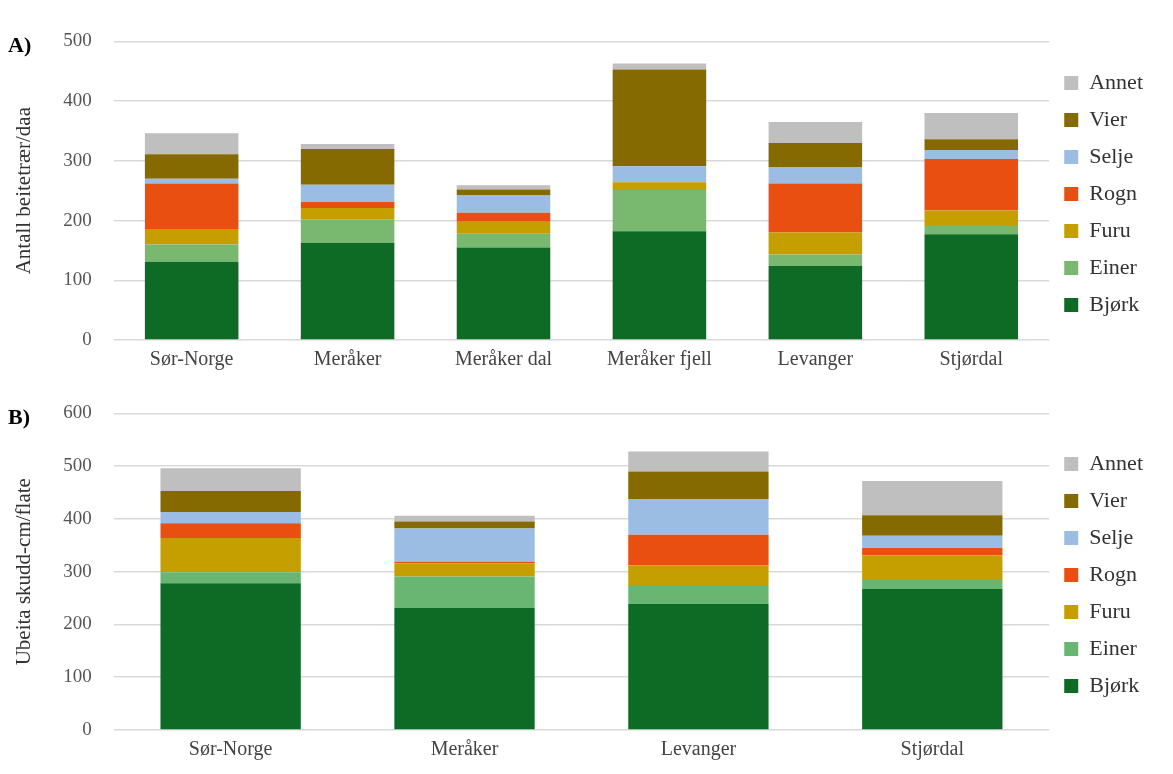 This screenshot has width=1173, height=774. Describe the element at coordinates (77, 676) in the screenshot. I see `y-tick-label: 100` at that location.